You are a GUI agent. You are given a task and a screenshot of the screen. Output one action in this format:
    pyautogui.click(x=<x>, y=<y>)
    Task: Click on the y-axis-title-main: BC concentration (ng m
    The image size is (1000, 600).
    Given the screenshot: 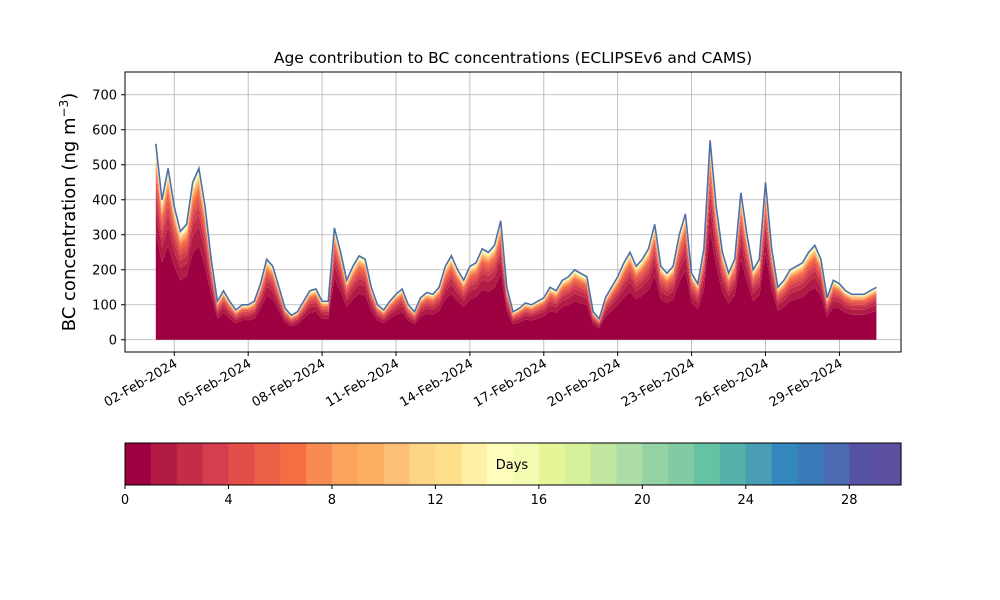 What is the action you would take?
    pyautogui.click(x=69, y=224)
    